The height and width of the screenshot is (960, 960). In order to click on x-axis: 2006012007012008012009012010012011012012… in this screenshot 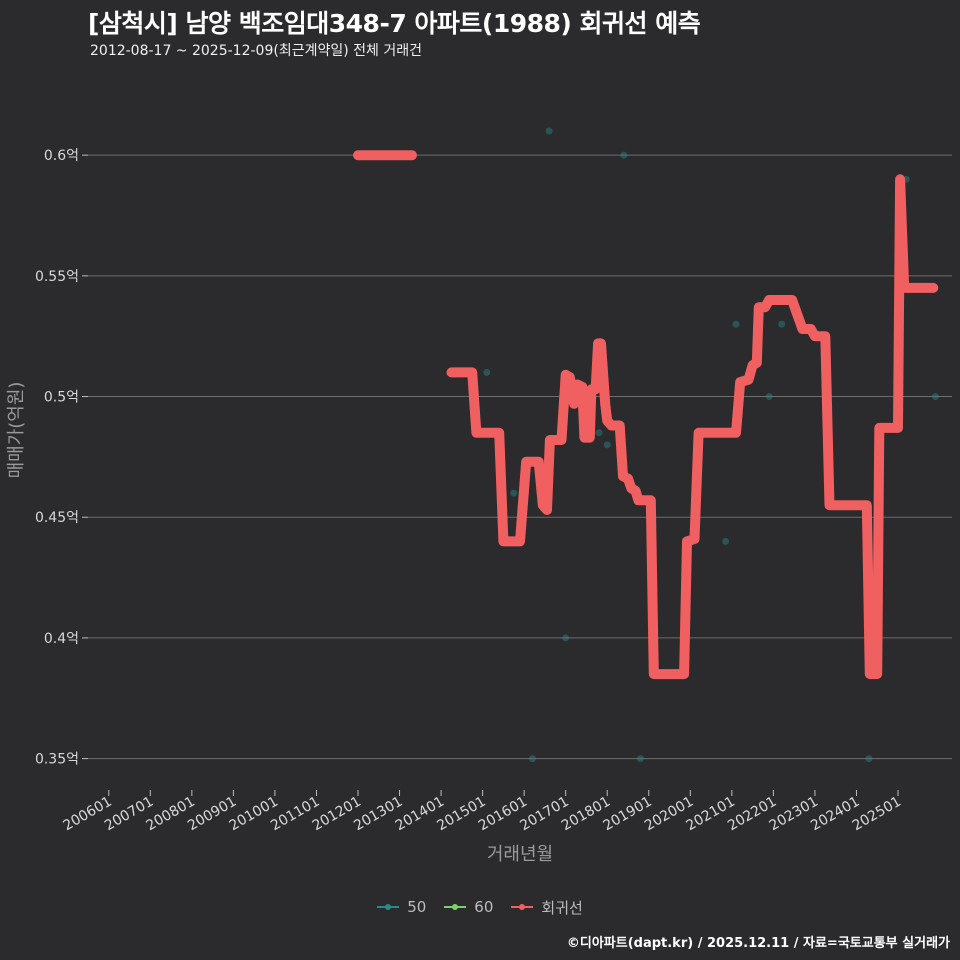, I will do `click(482, 812)`.